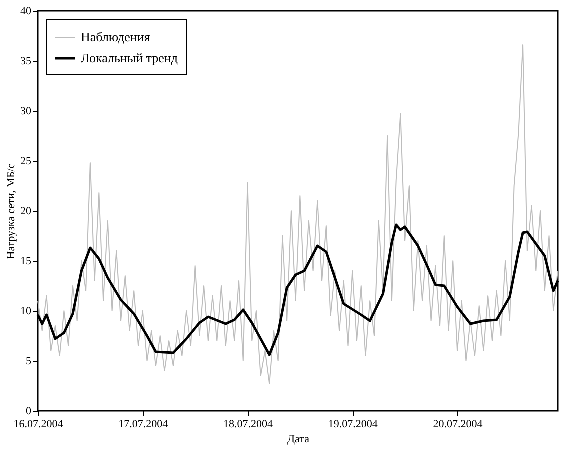 The image size is (579, 466). Describe the element at coordinates (249, 424) in the screenshot. I see `x-tick-label: 18.07.2004` at that location.